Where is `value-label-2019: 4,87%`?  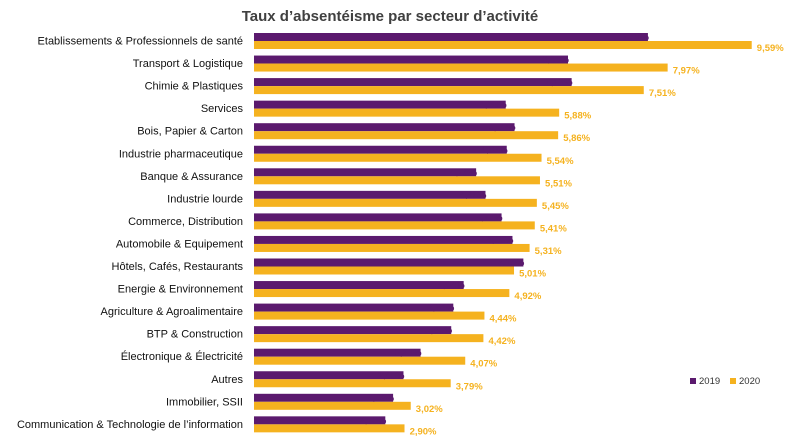 value-label-2019: 4,87% is located at coordinates (494, 150).